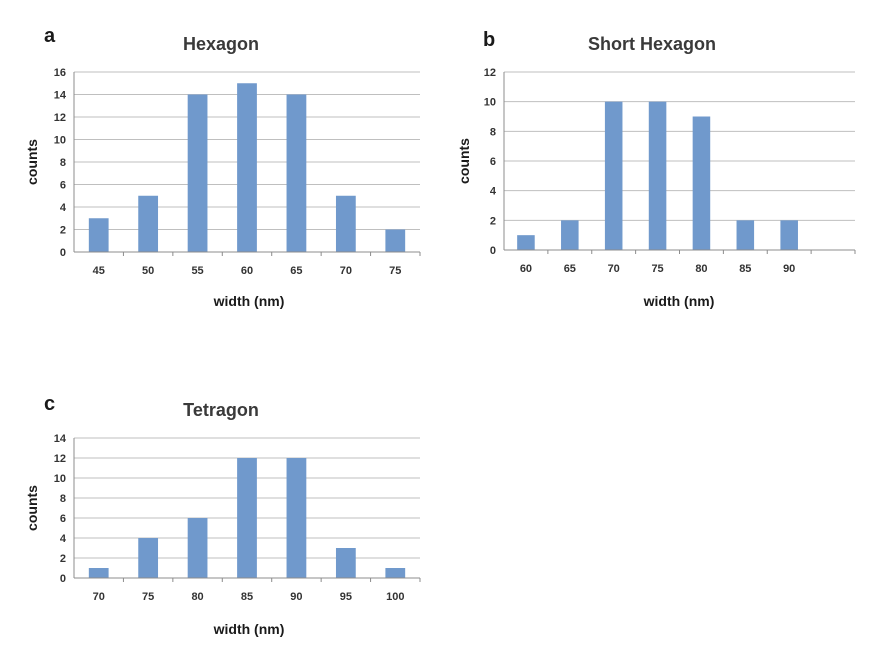 Image resolution: width=886 pixels, height=659 pixels. I want to click on x-tick-label: 45, so click(99, 271).